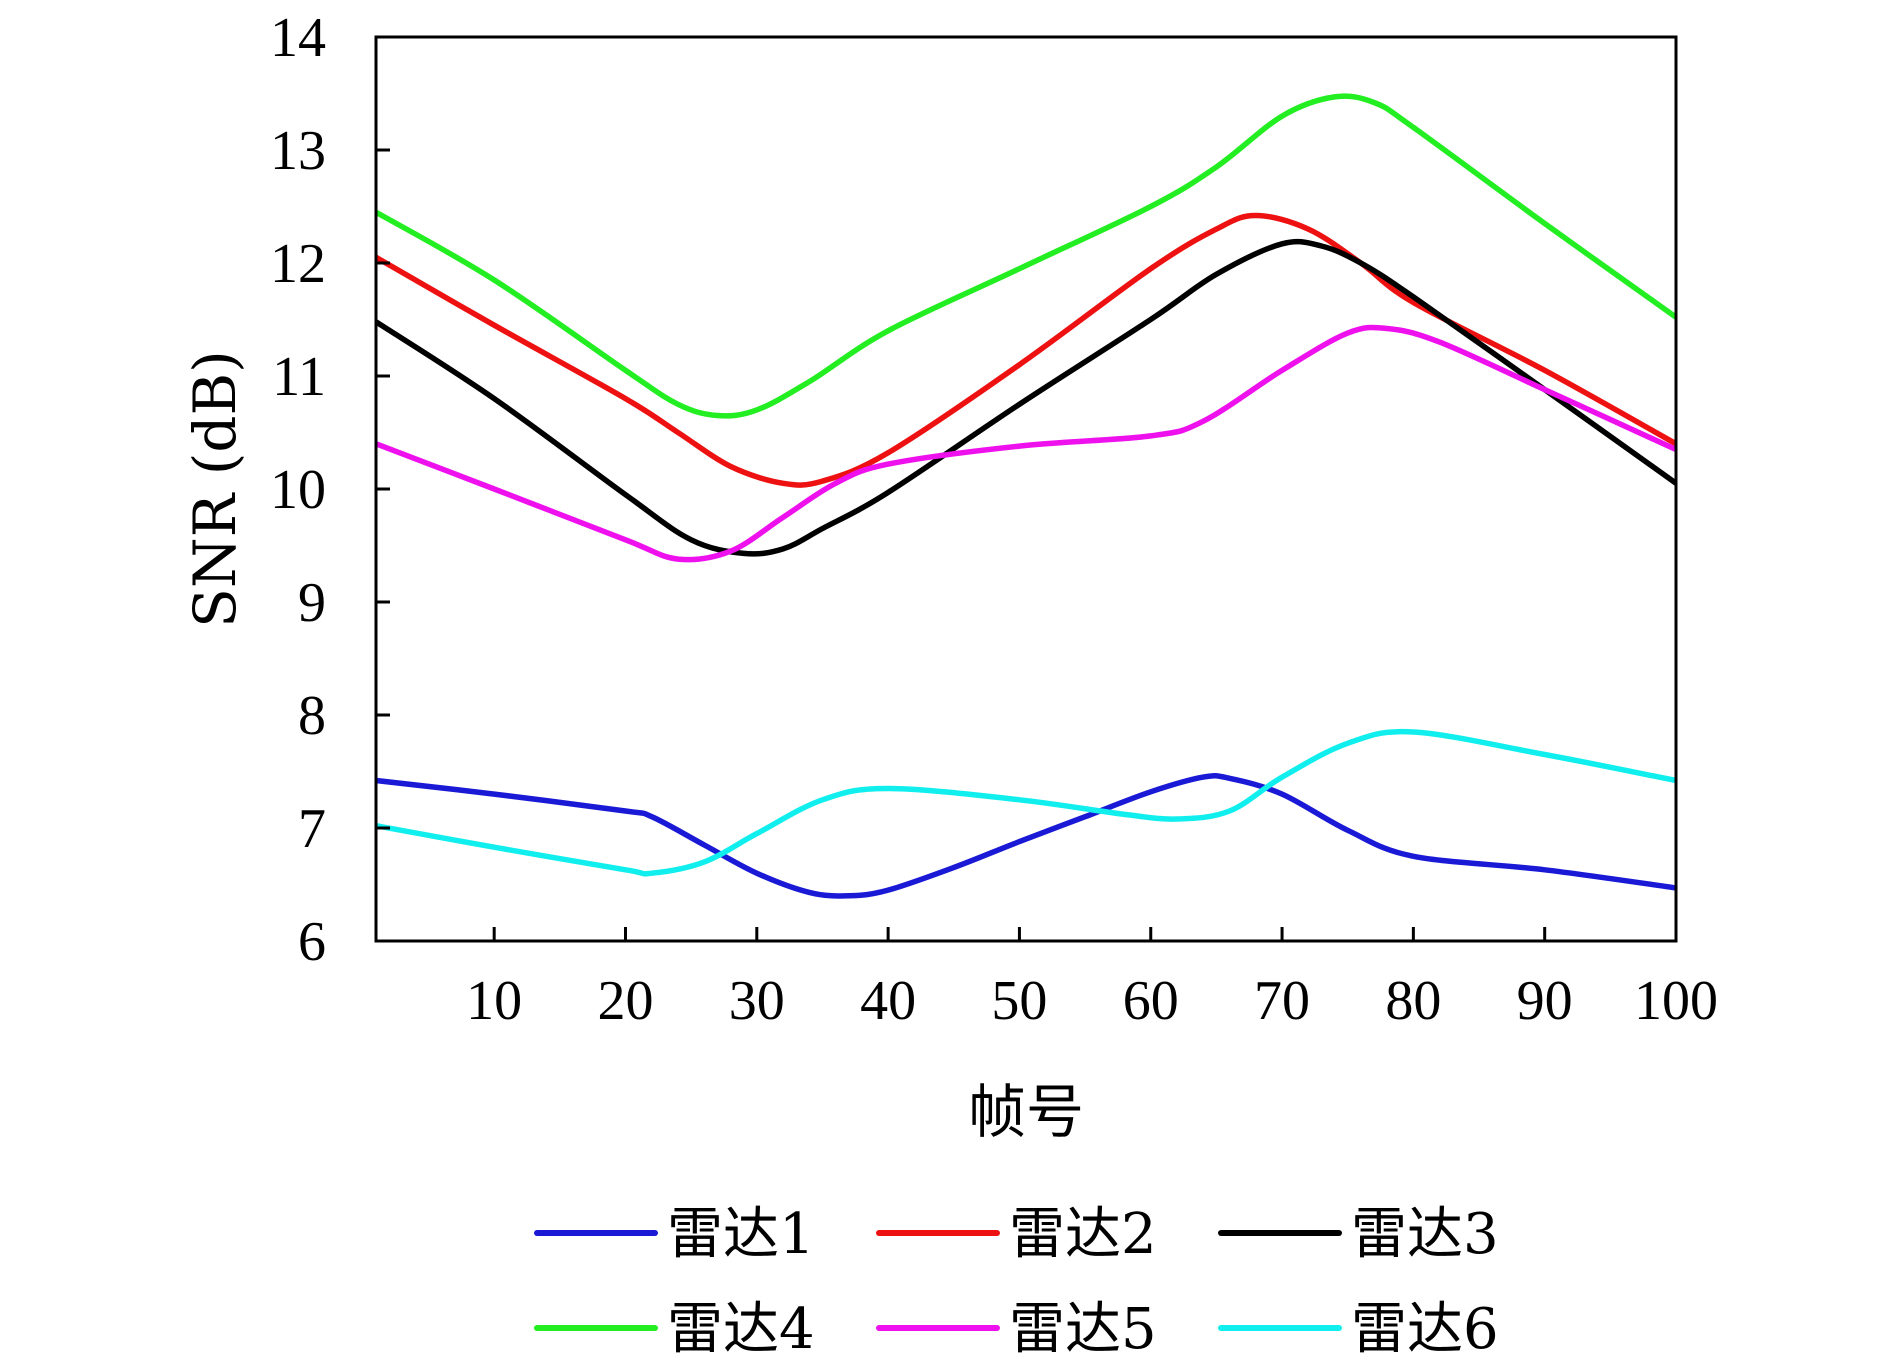  I want to click on legend-item-3: 雷达3, so click(1358, 1234).